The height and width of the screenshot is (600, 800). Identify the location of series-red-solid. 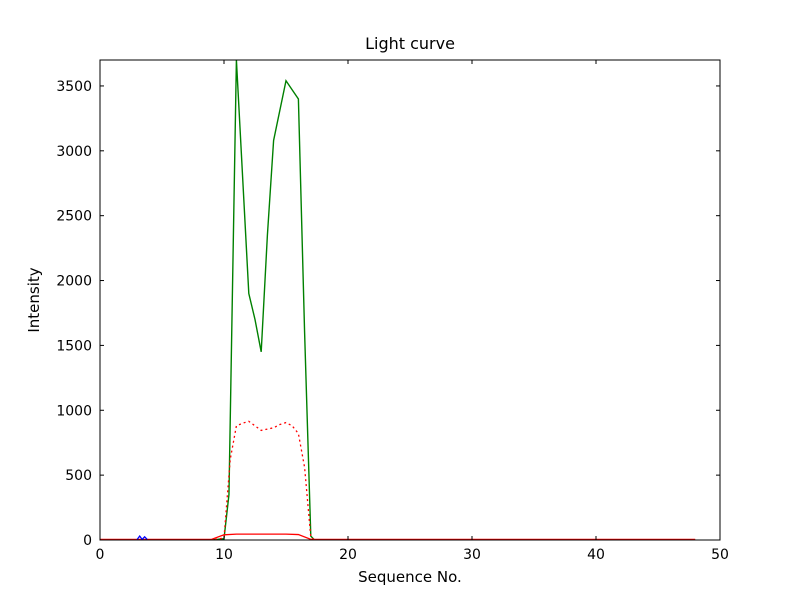
(398, 536).